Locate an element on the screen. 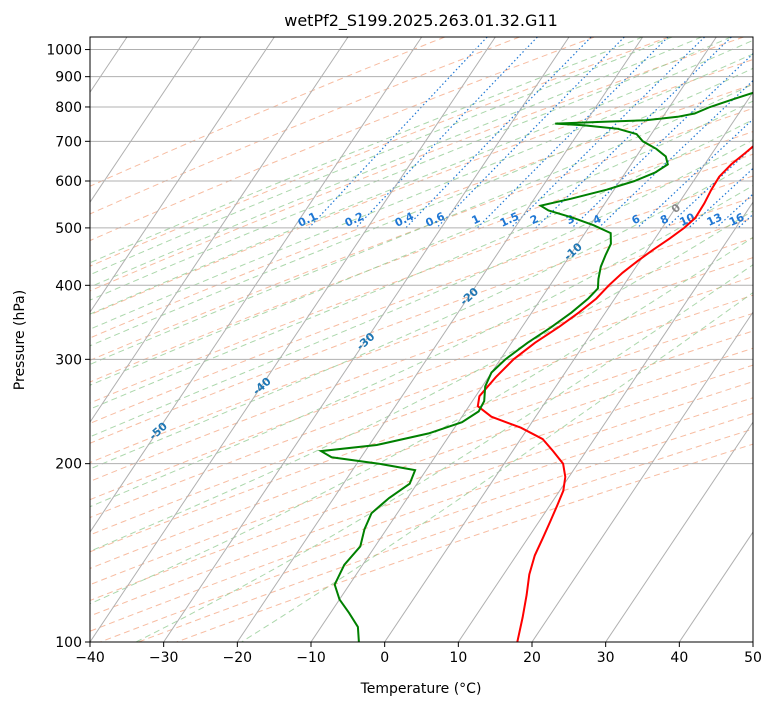 The height and width of the screenshot is (708, 775). mixing-ratio-label: 13 is located at coordinates (714, 220).